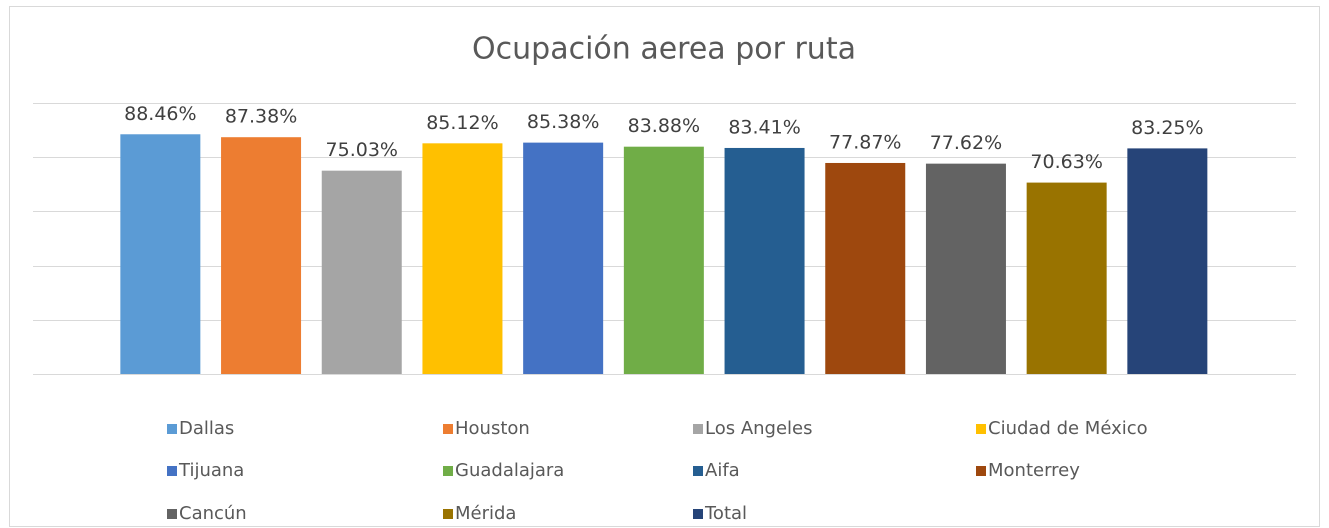 The width and height of the screenshot is (1329, 528). What do you see at coordinates (725, 513) in the screenshot?
I see `legend-label: Total` at bounding box center [725, 513].